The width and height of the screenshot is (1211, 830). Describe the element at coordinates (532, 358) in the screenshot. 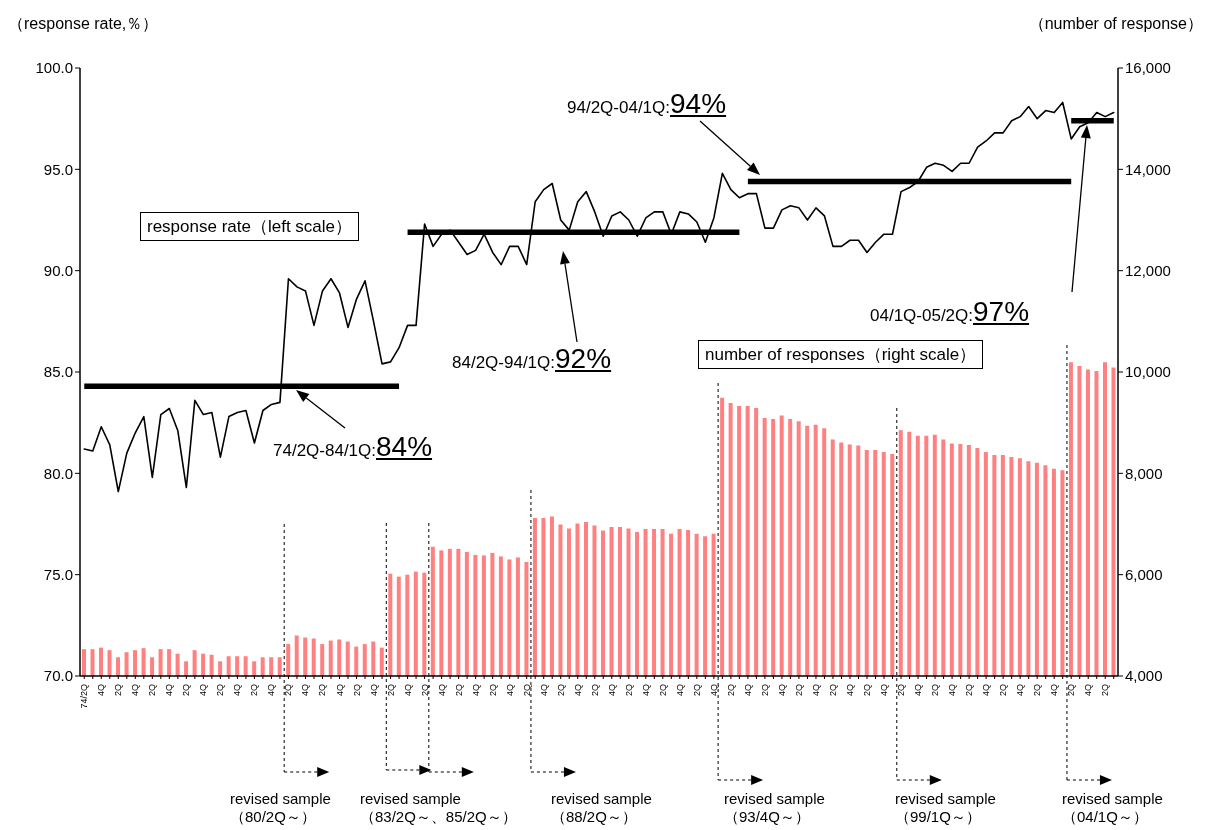

I see `annotation: 84/2Q-94/1Q:92%` at that location.